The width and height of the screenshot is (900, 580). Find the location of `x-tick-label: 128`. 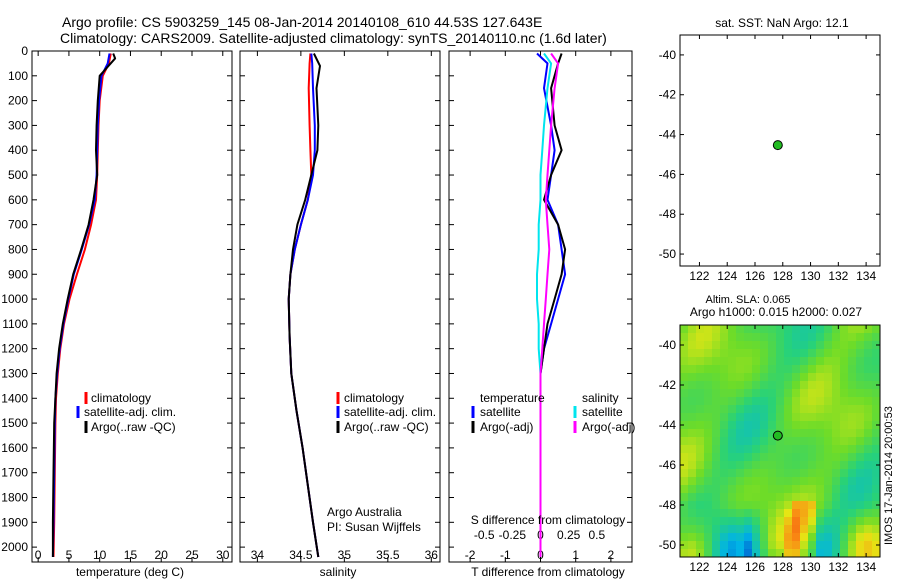

x-tick-label: 128 is located at coordinates (783, 567).